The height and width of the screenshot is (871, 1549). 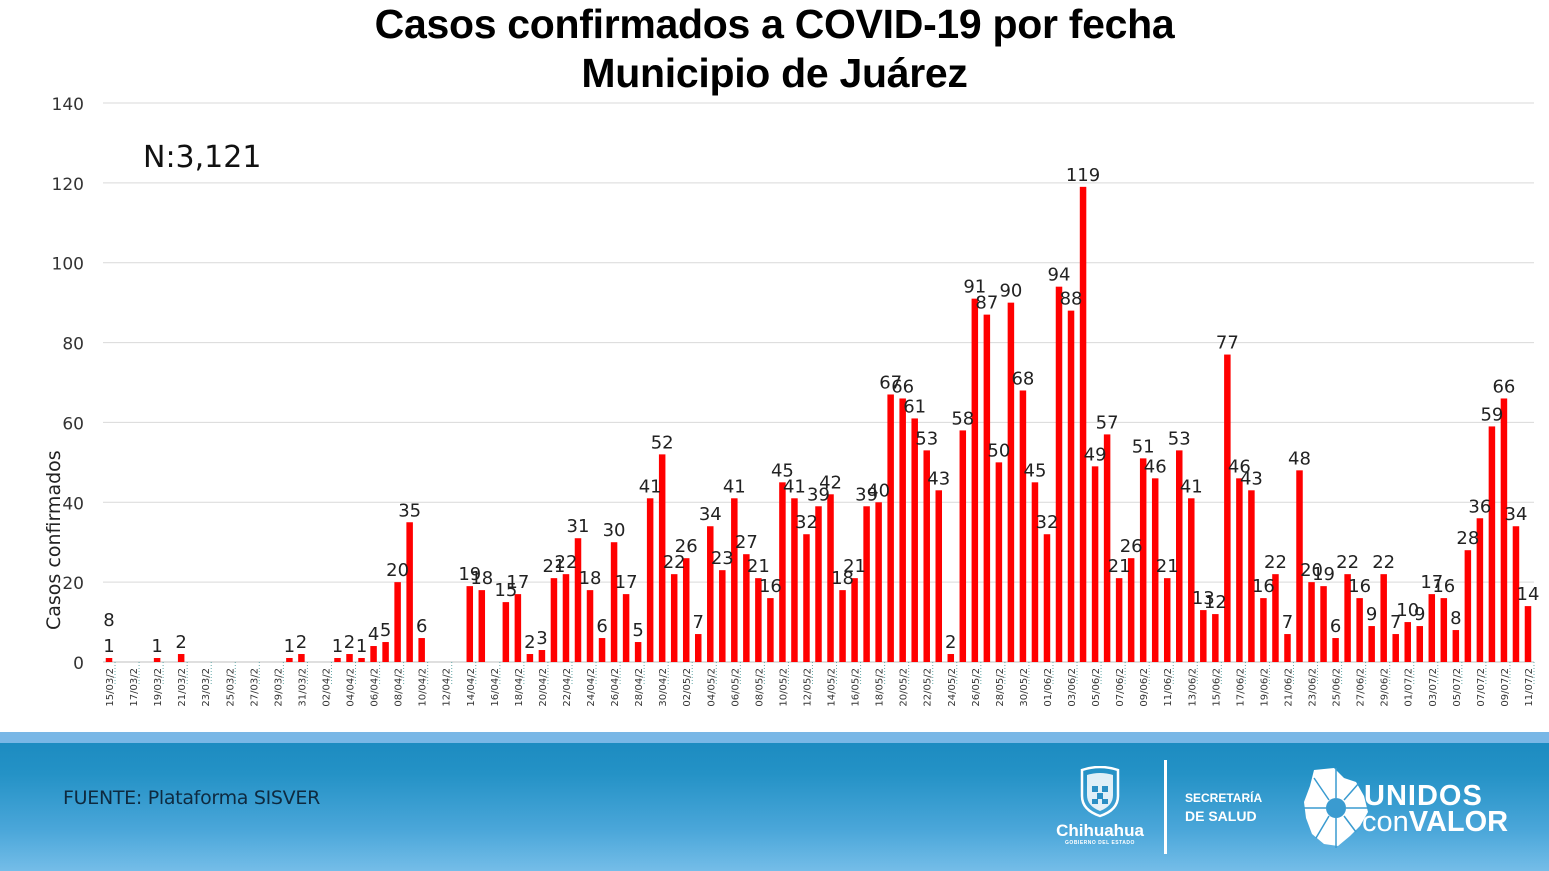 I want to click on data-label: 48, so click(x=1299, y=458).